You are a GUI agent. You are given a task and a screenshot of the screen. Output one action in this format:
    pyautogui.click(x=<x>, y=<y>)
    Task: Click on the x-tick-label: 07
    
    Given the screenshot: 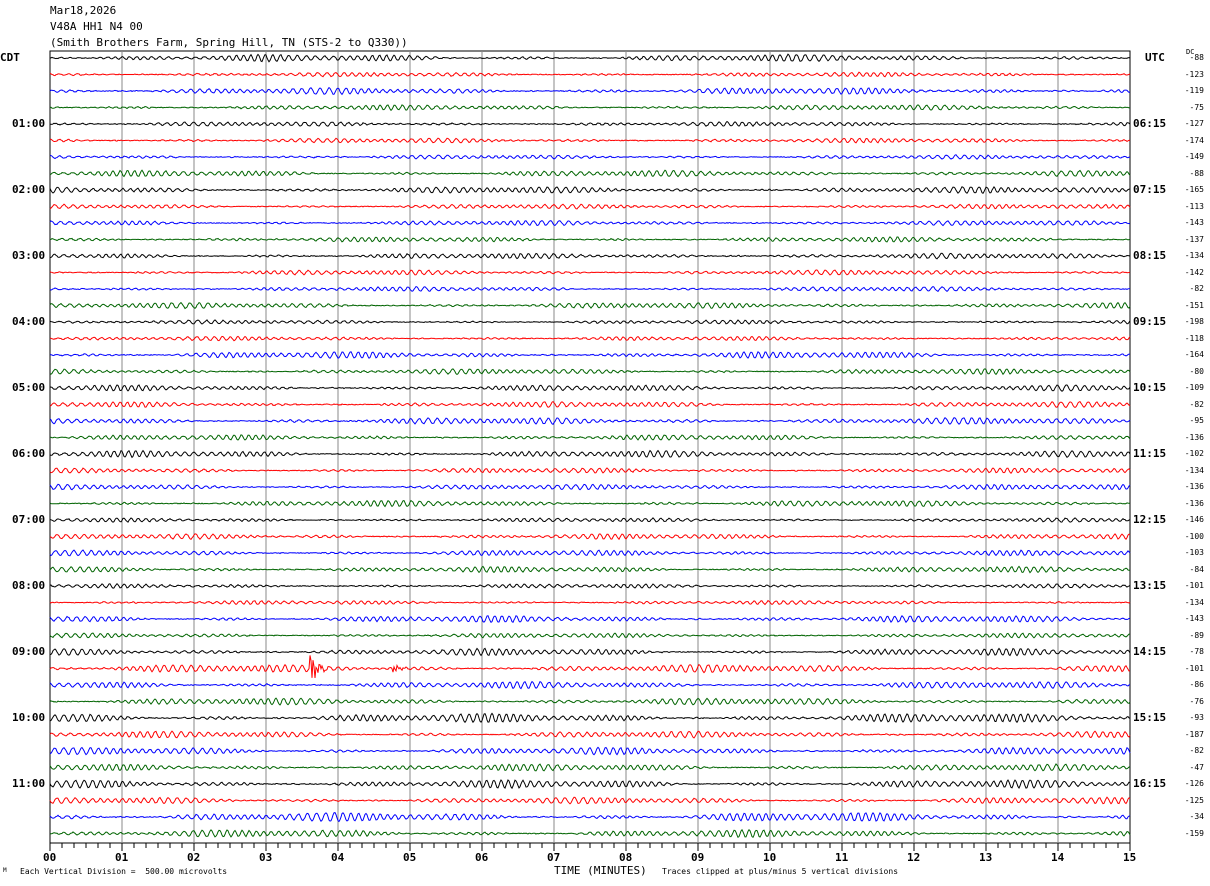 What is the action you would take?
    pyautogui.click(x=554, y=857)
    